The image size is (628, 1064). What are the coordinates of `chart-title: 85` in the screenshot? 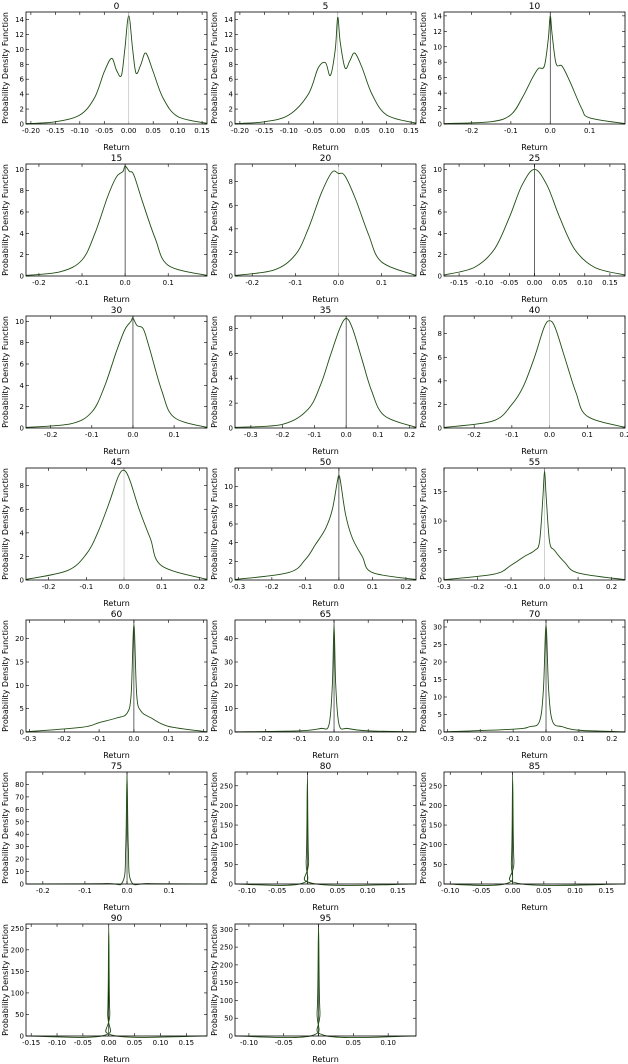 It's located at (534, 767).